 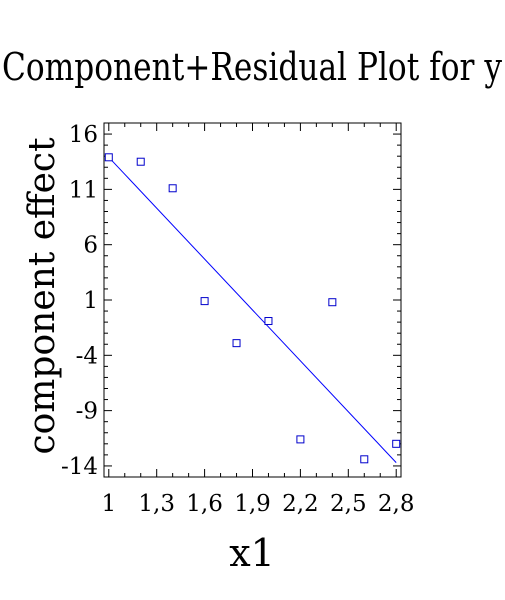 What do you see at coordinates (90, 246) in the screenshot?
I see `y-tick-label: 6` at bounding box center [90, 246].